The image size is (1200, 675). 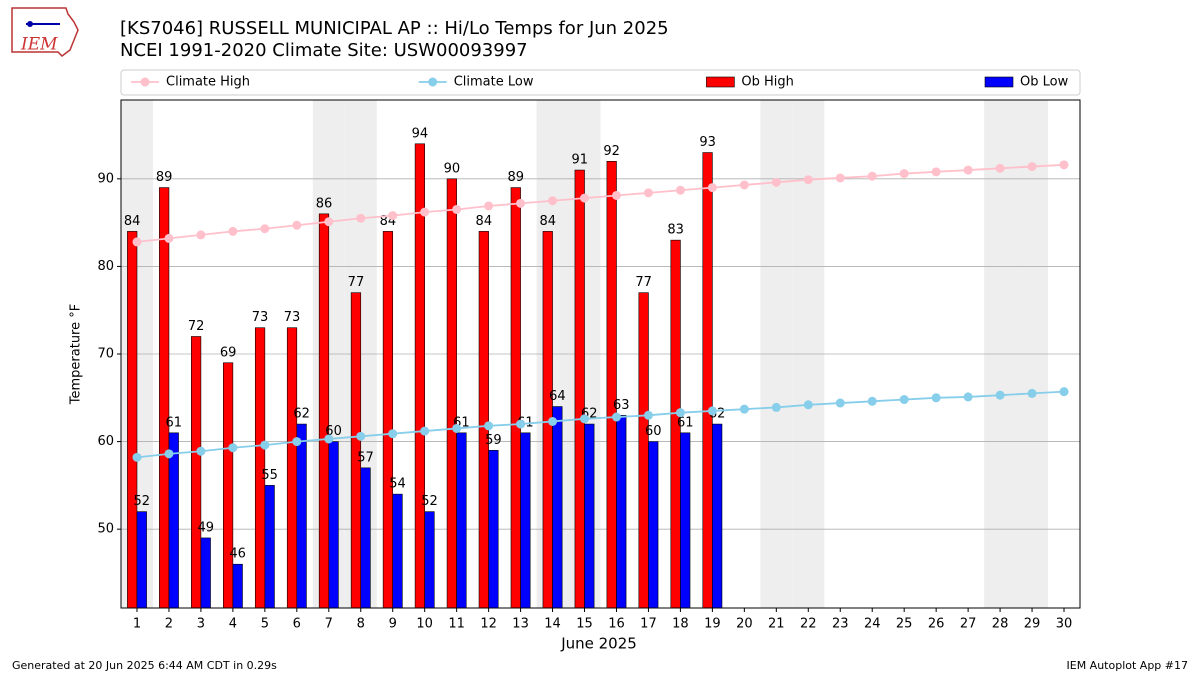 What do you see at coordinates (393, 624) in the screenshot?
I see `x-tick-label: 9` at bounding box center [393, 624].